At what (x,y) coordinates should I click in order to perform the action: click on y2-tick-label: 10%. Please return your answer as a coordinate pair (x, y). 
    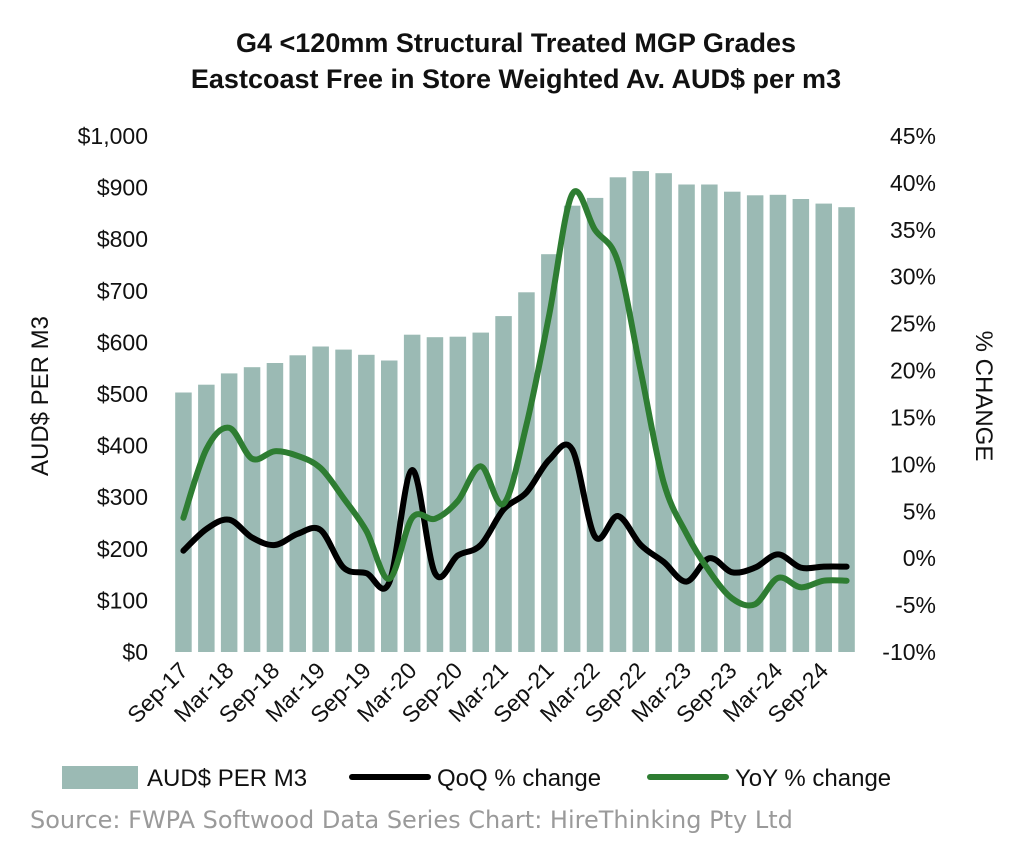
    Looking at the image, I should click on (913, 464).